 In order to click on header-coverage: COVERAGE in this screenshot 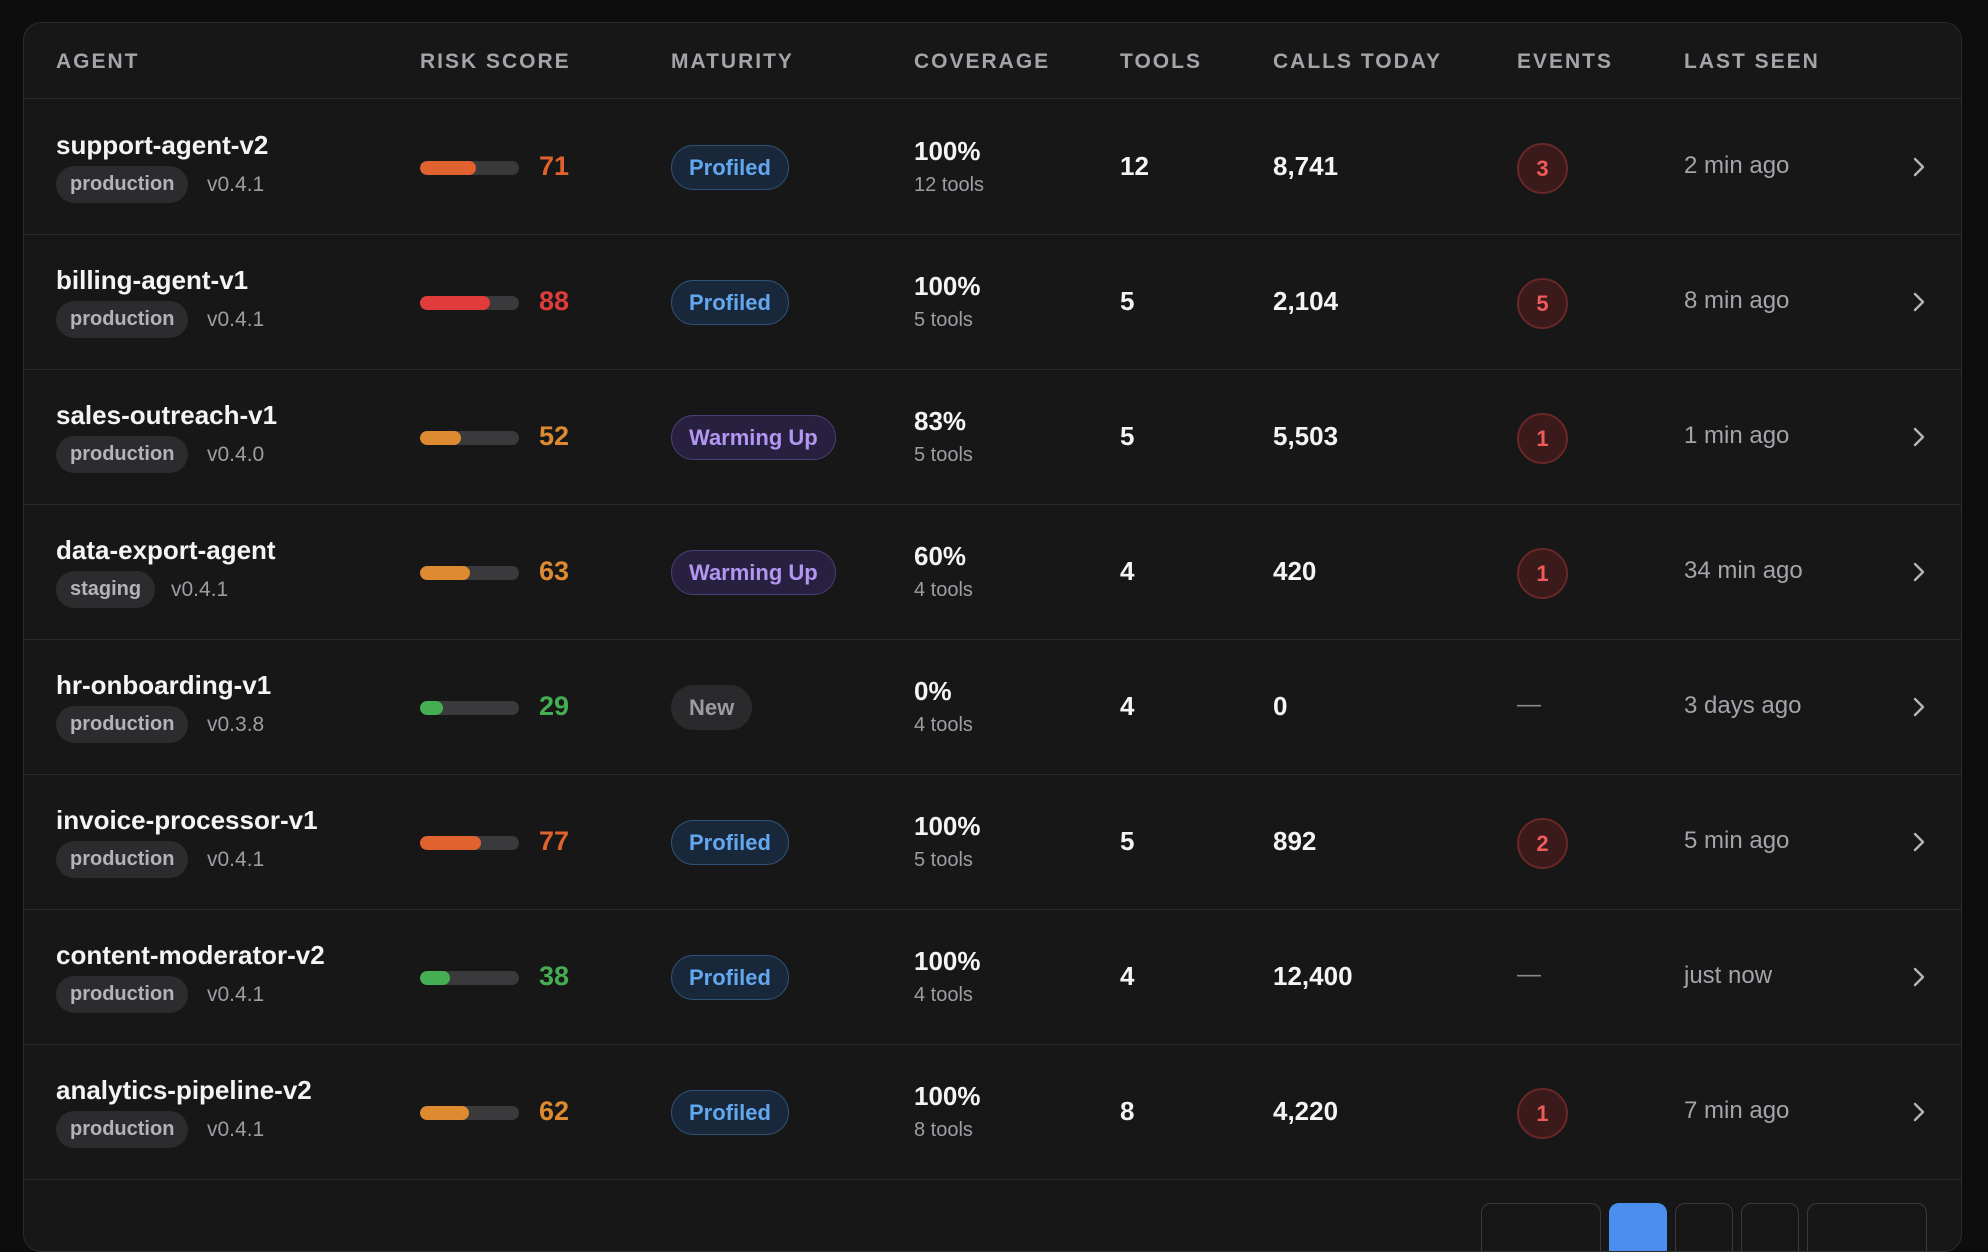, I will do `click(982, 61)`.